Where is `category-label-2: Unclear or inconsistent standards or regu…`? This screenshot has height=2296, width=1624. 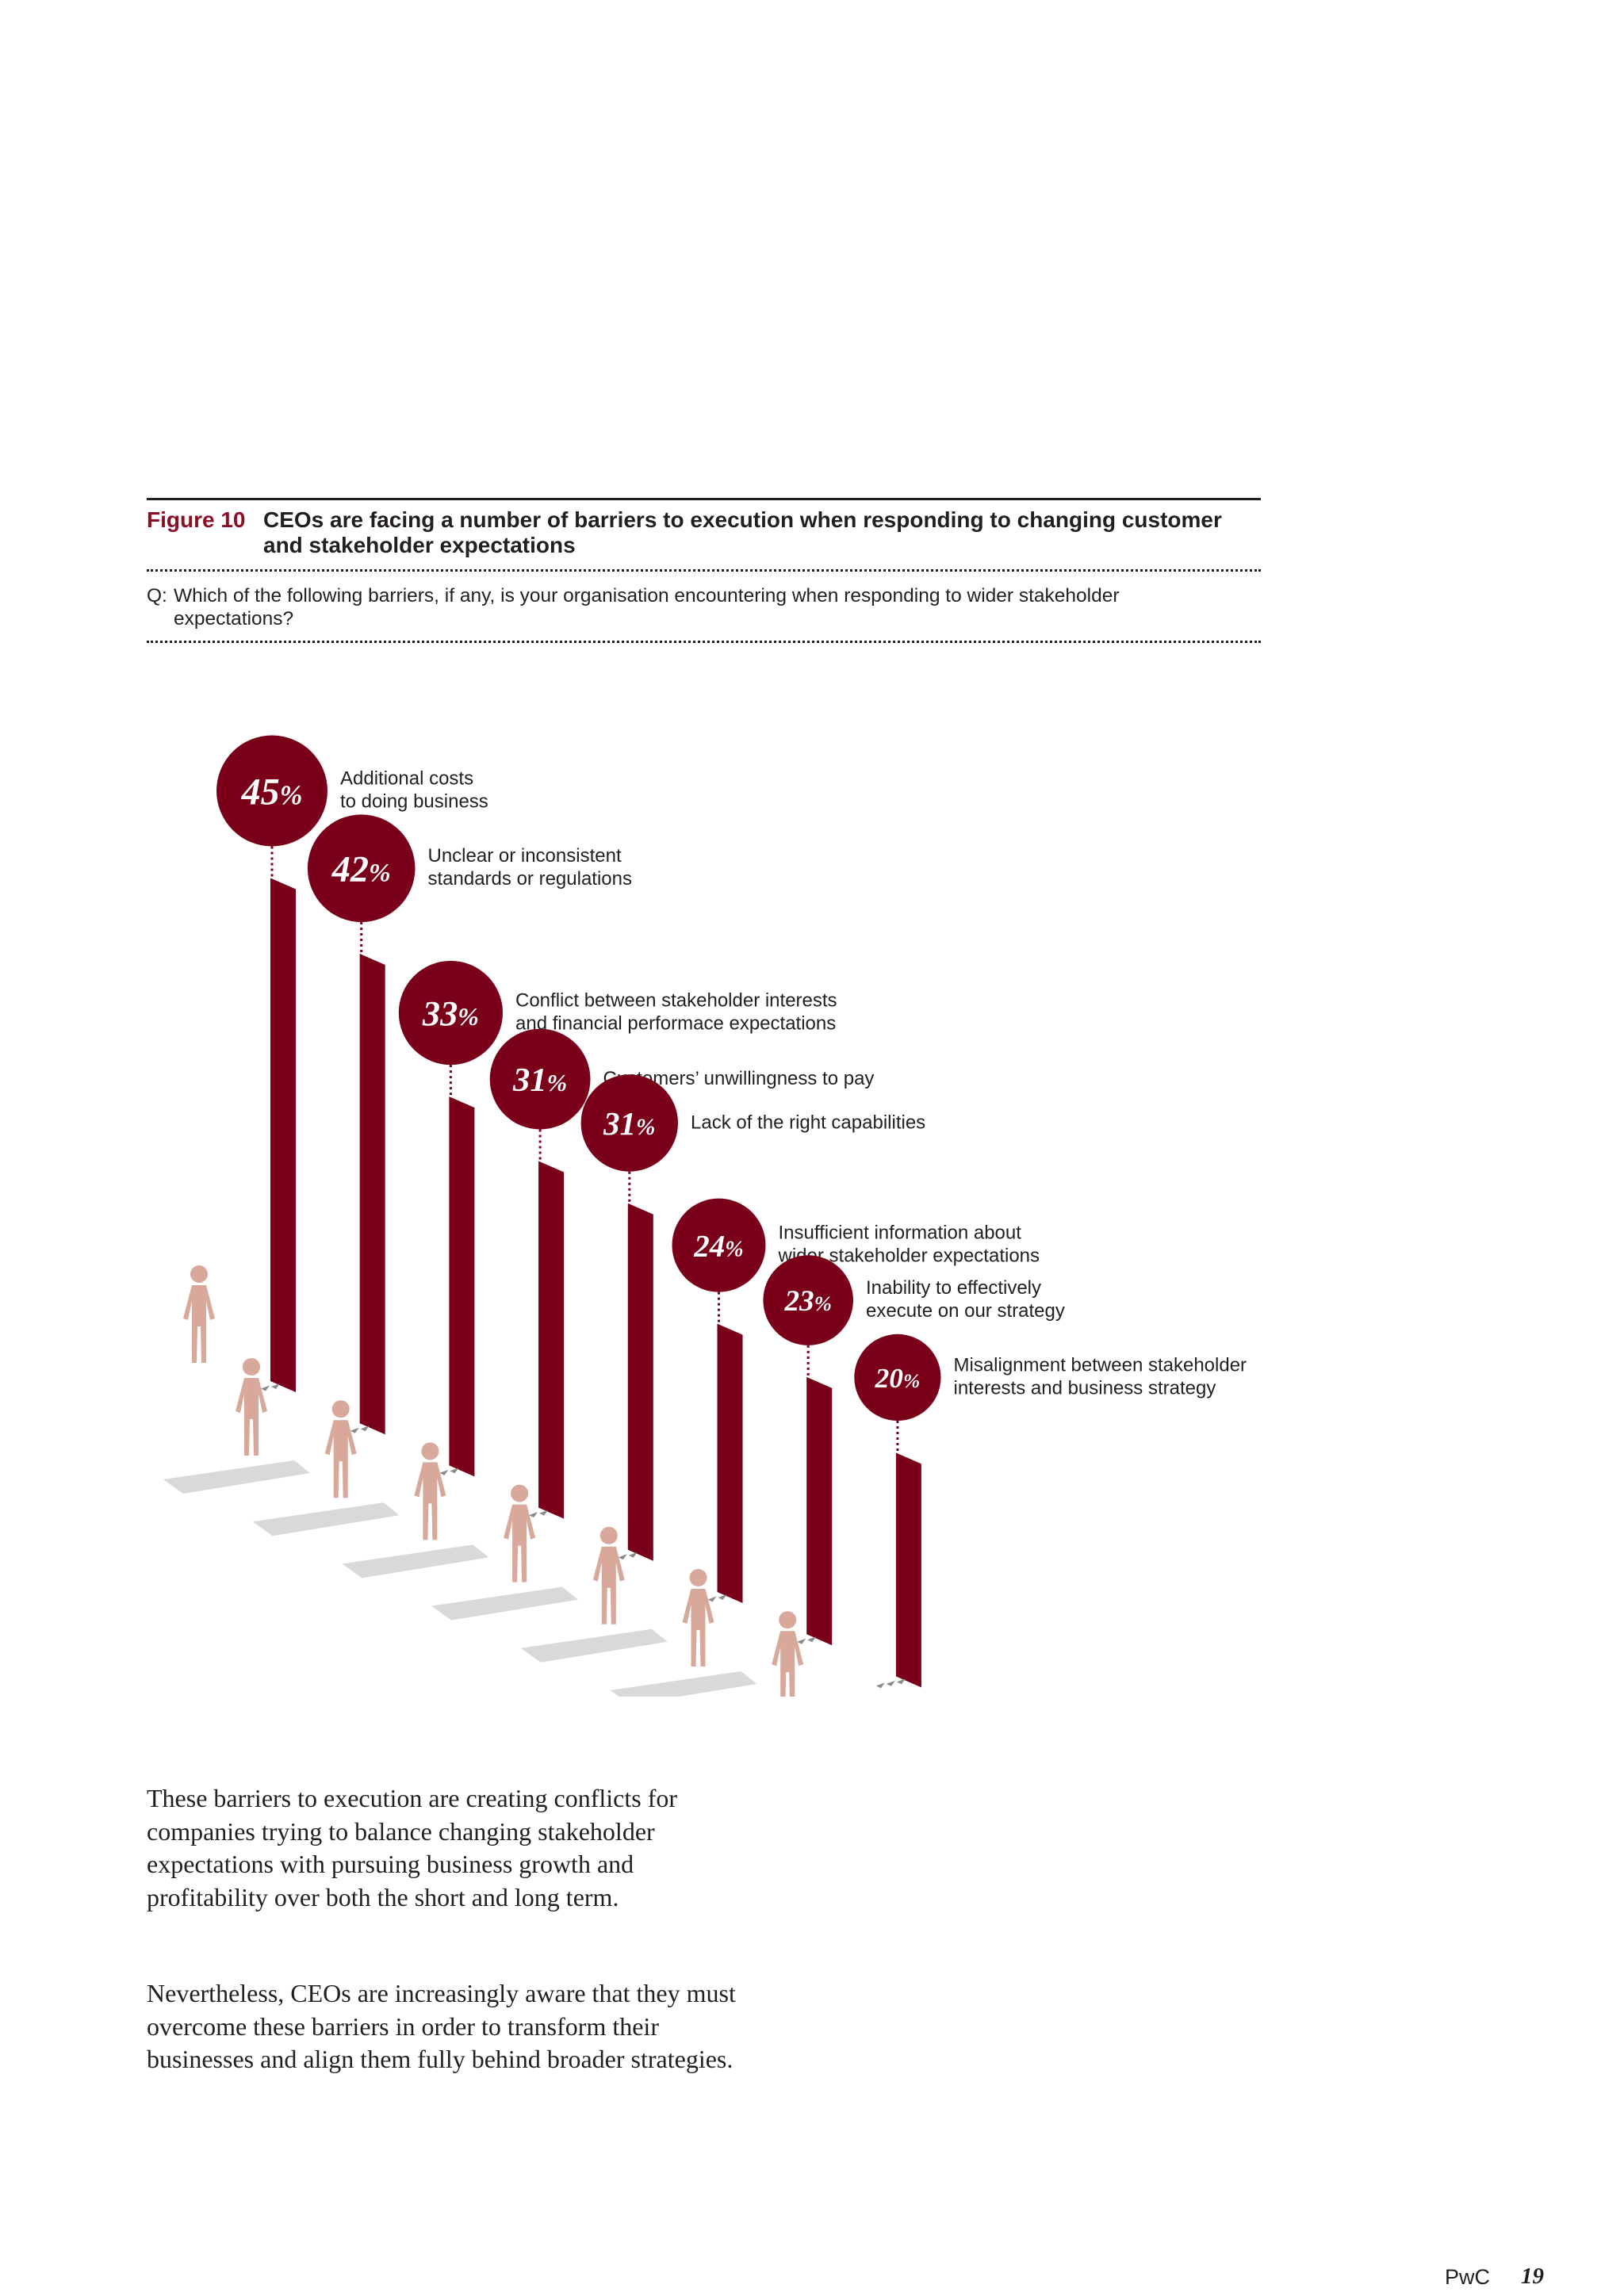 category-label-2: Unclear or inconsistent standards or regu… is located at coordinates (530, 868).